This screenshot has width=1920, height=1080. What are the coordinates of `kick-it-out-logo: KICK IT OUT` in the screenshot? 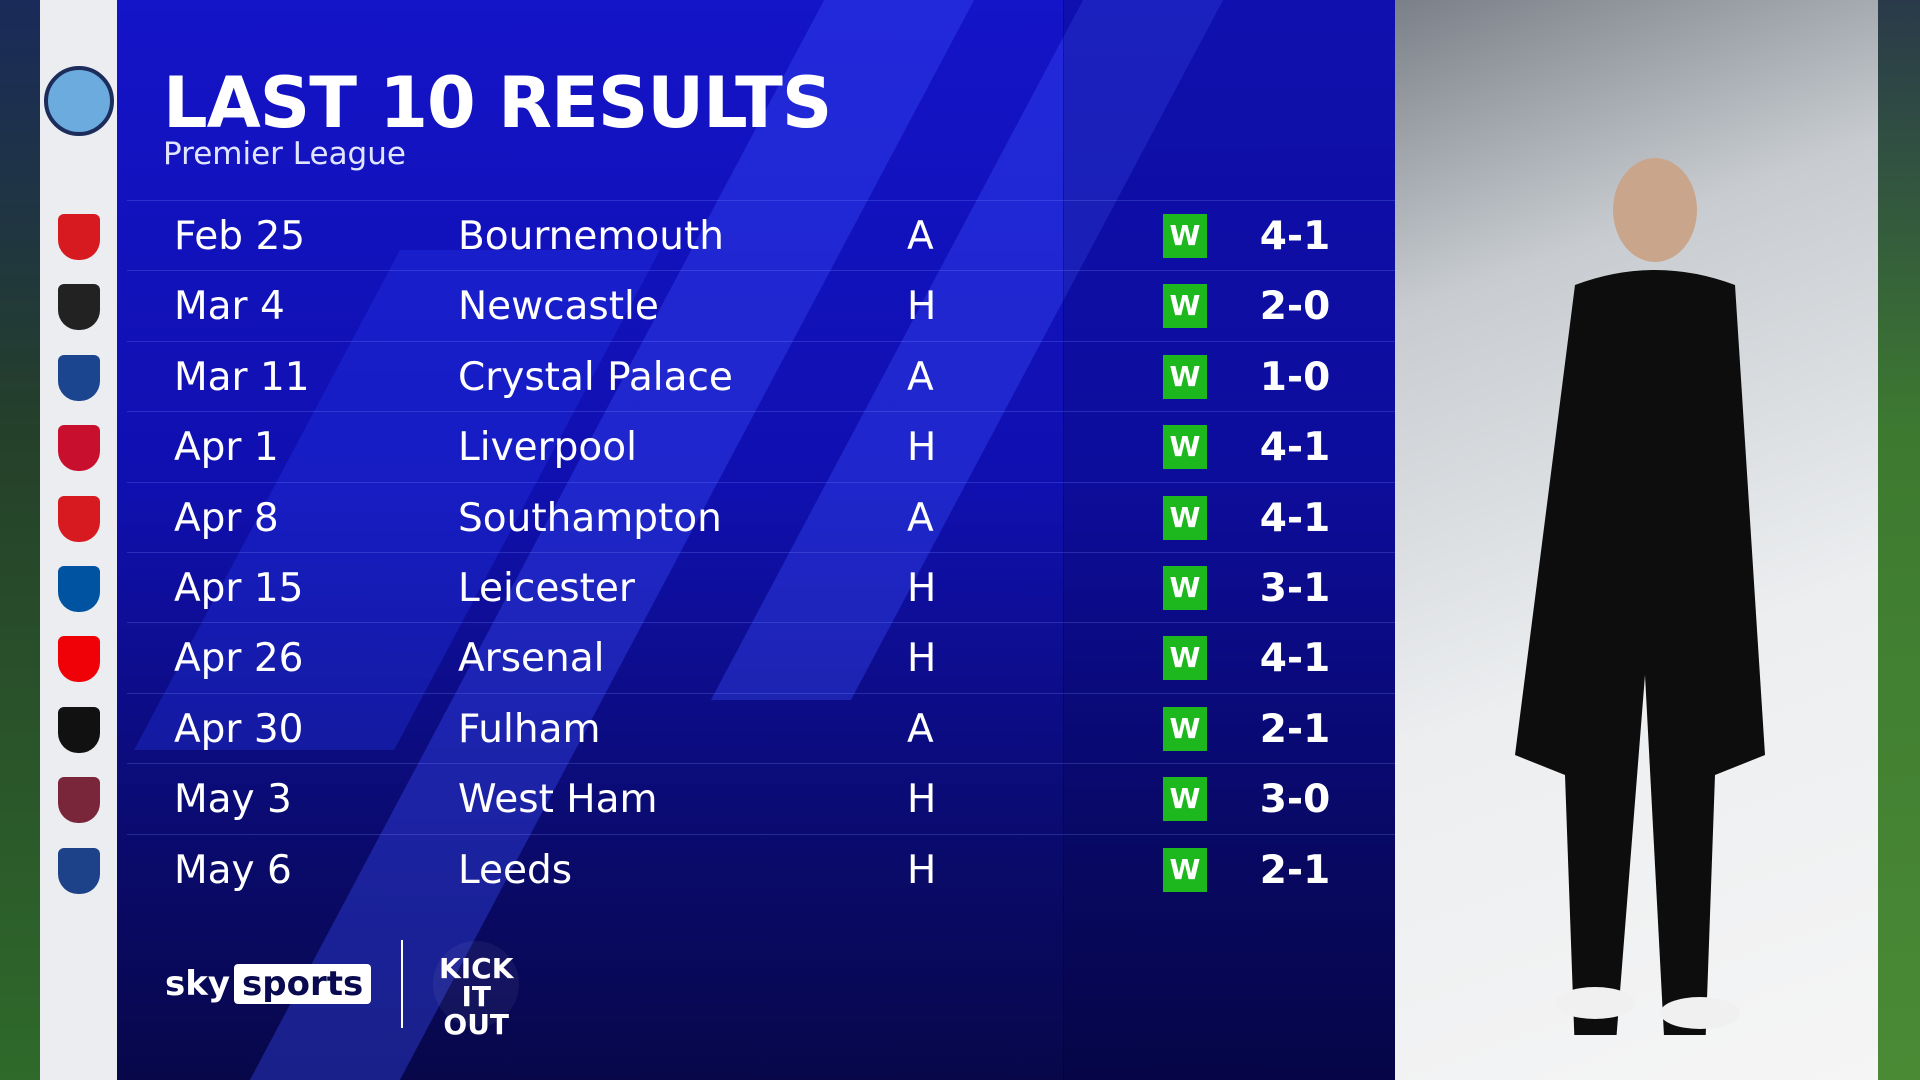 It's located at (476, 990).